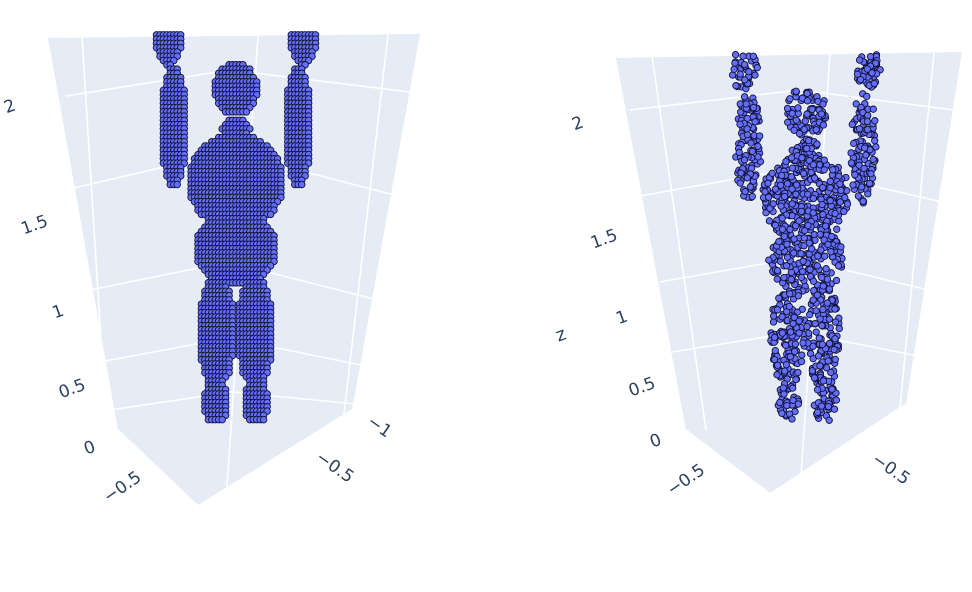 The height and width of the screenshot is (592, 972). Describe the element at coordinates (9, 107) in the screenshot. I see `left-z-tick-2: 2` at that location.